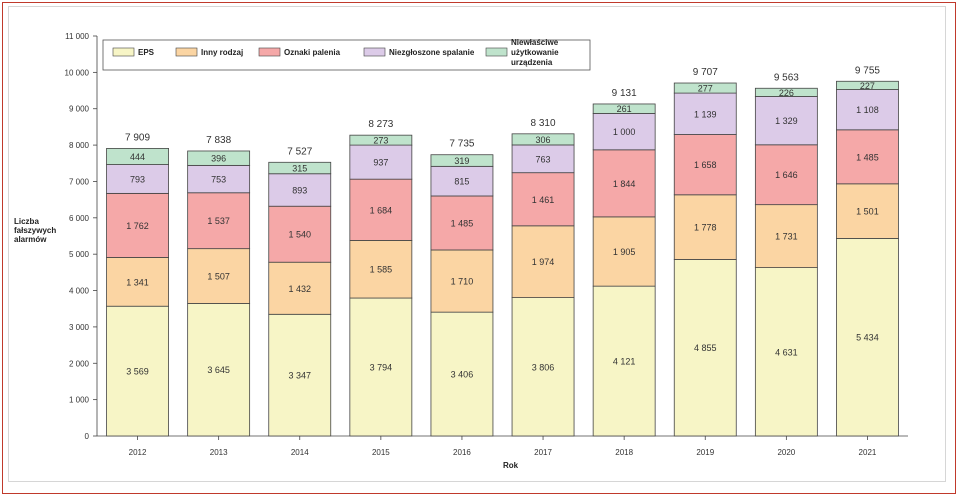 The image size is (960, 498). What do you see at coordinates (79, 145) in the screenshot?
I see `y-tick-label: 8 000` at bounding box center [79, 145].